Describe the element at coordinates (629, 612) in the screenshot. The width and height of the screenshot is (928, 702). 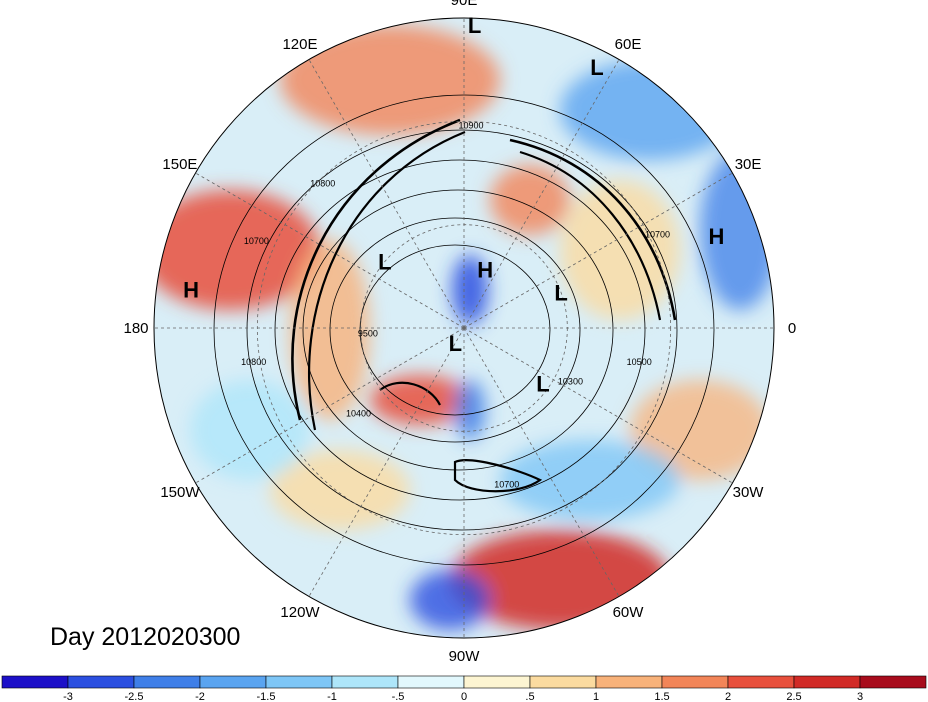
I see `longitude-label: 60W` at that location.